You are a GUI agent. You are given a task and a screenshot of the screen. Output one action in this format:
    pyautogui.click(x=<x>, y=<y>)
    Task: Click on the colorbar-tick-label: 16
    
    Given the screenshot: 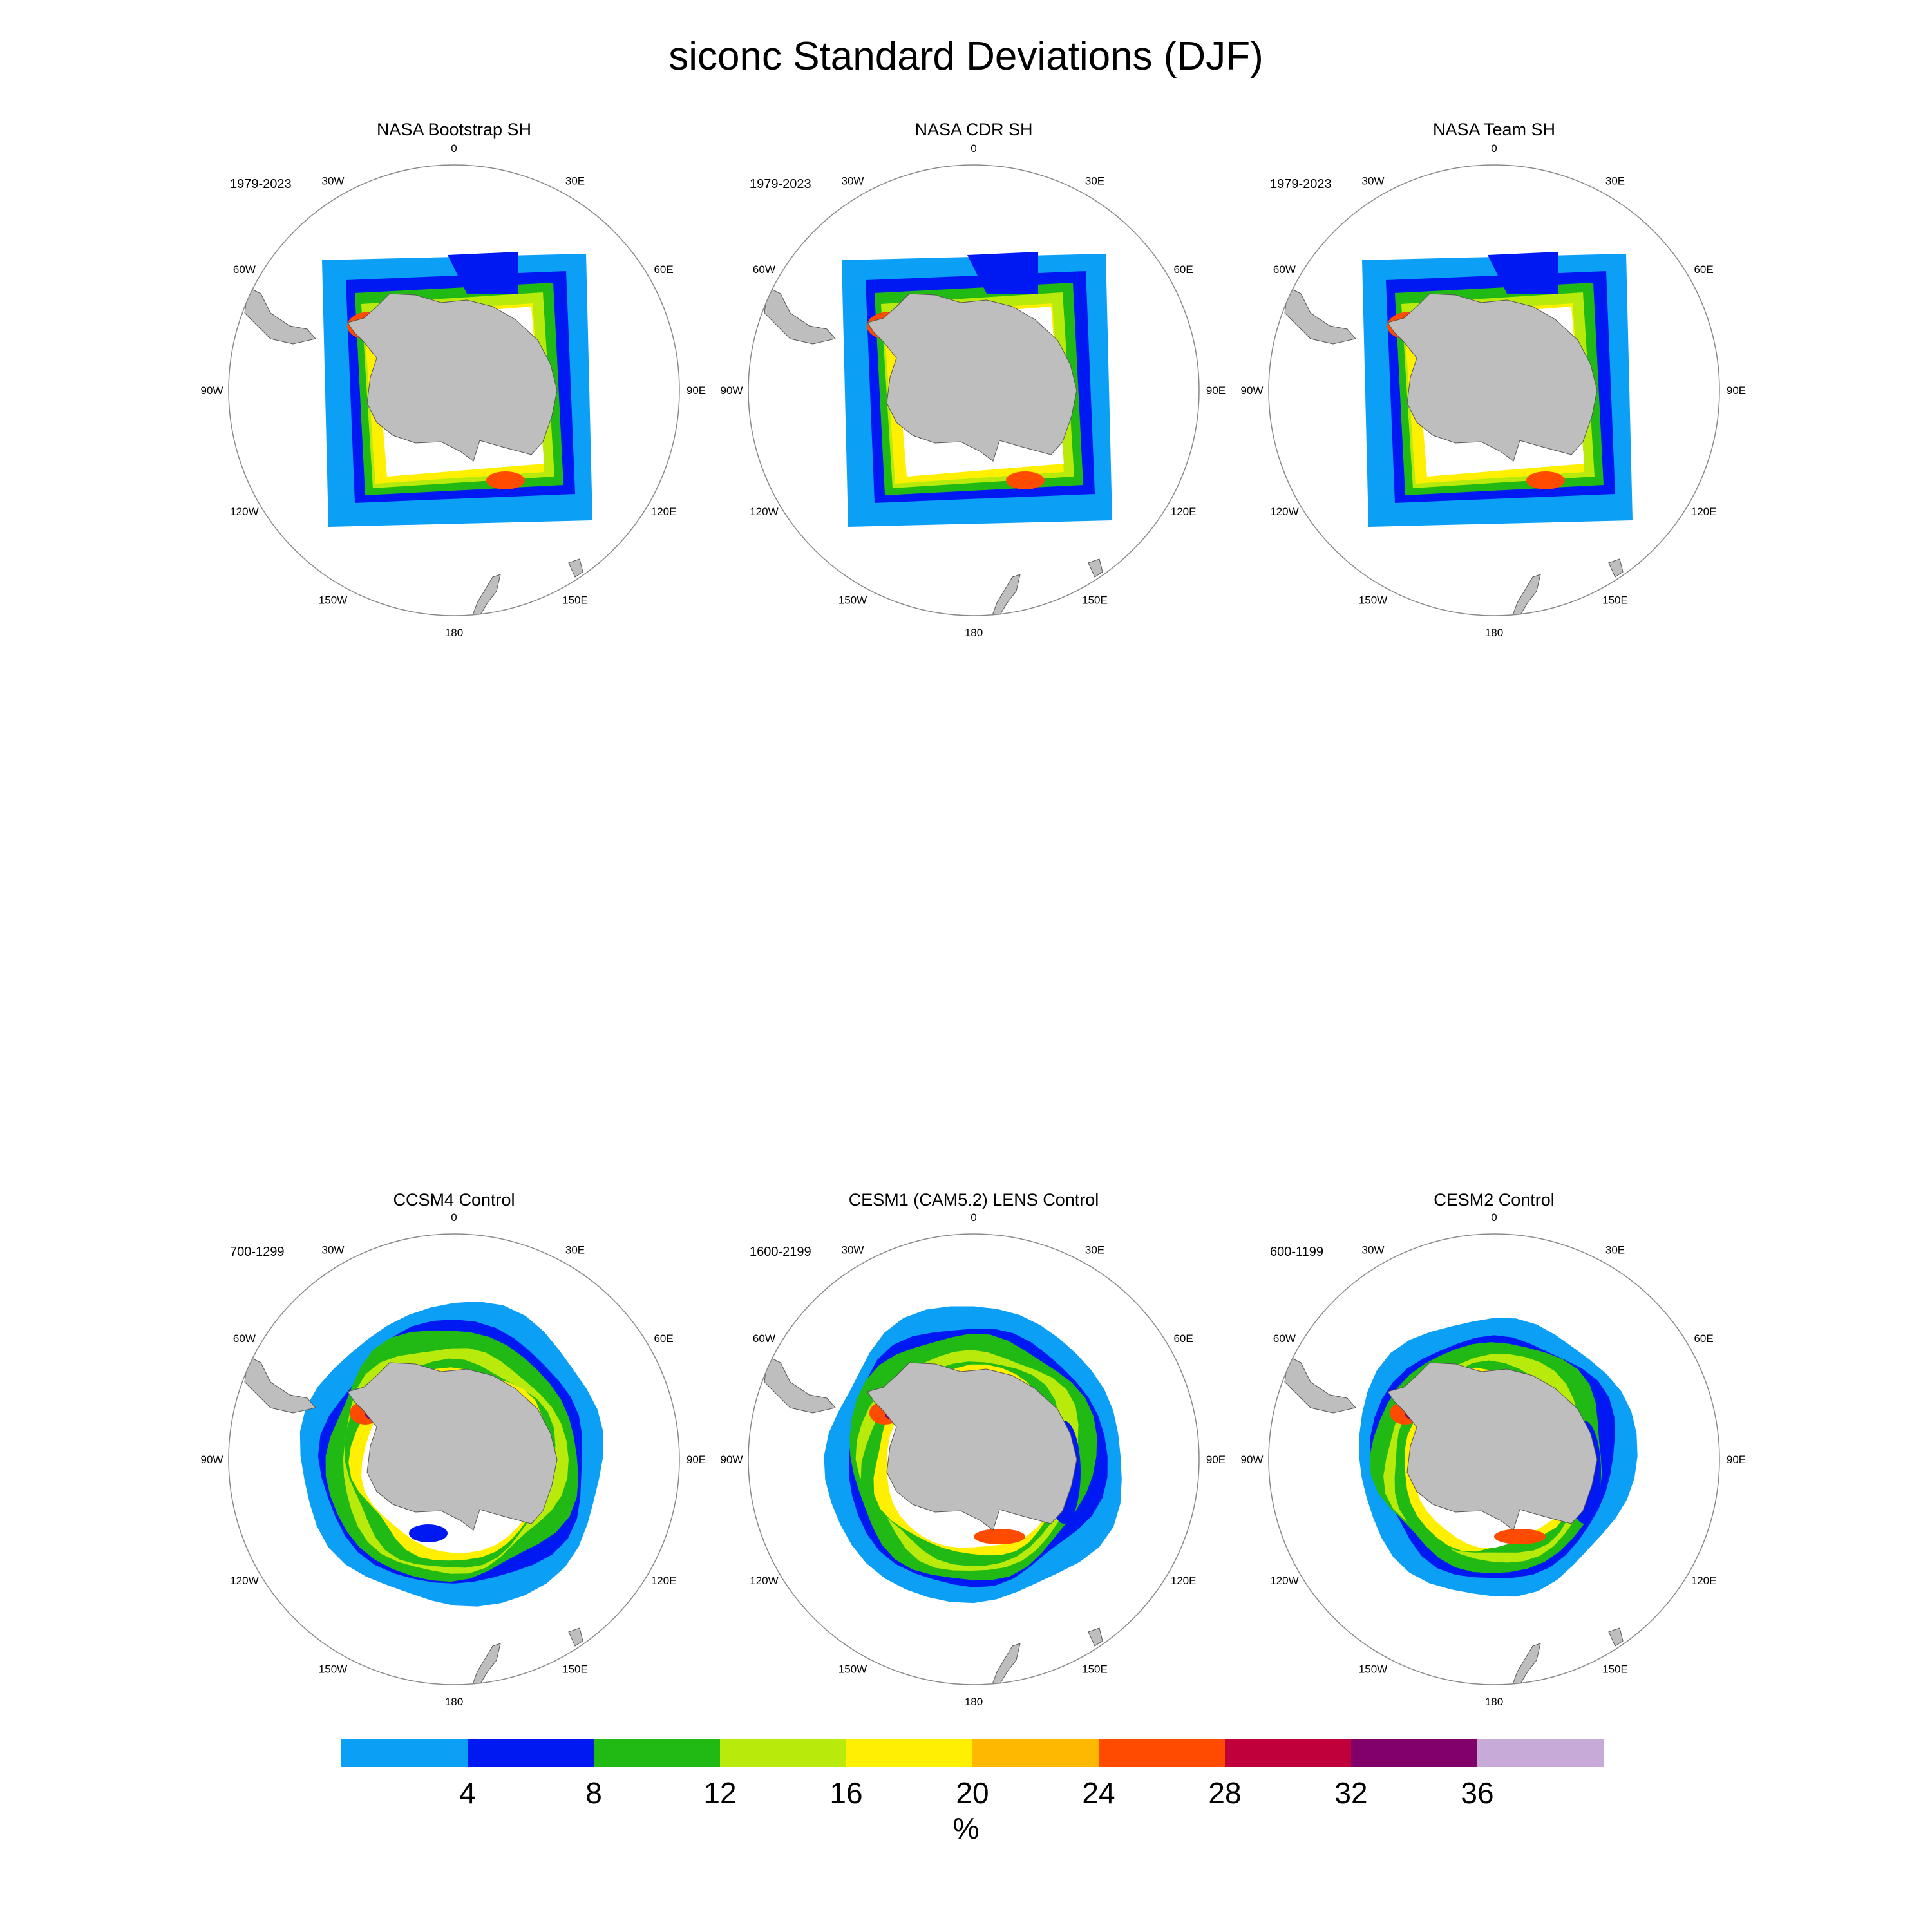 What is the action you would take?
    pyautogui.click(x=846, y=1793)
    